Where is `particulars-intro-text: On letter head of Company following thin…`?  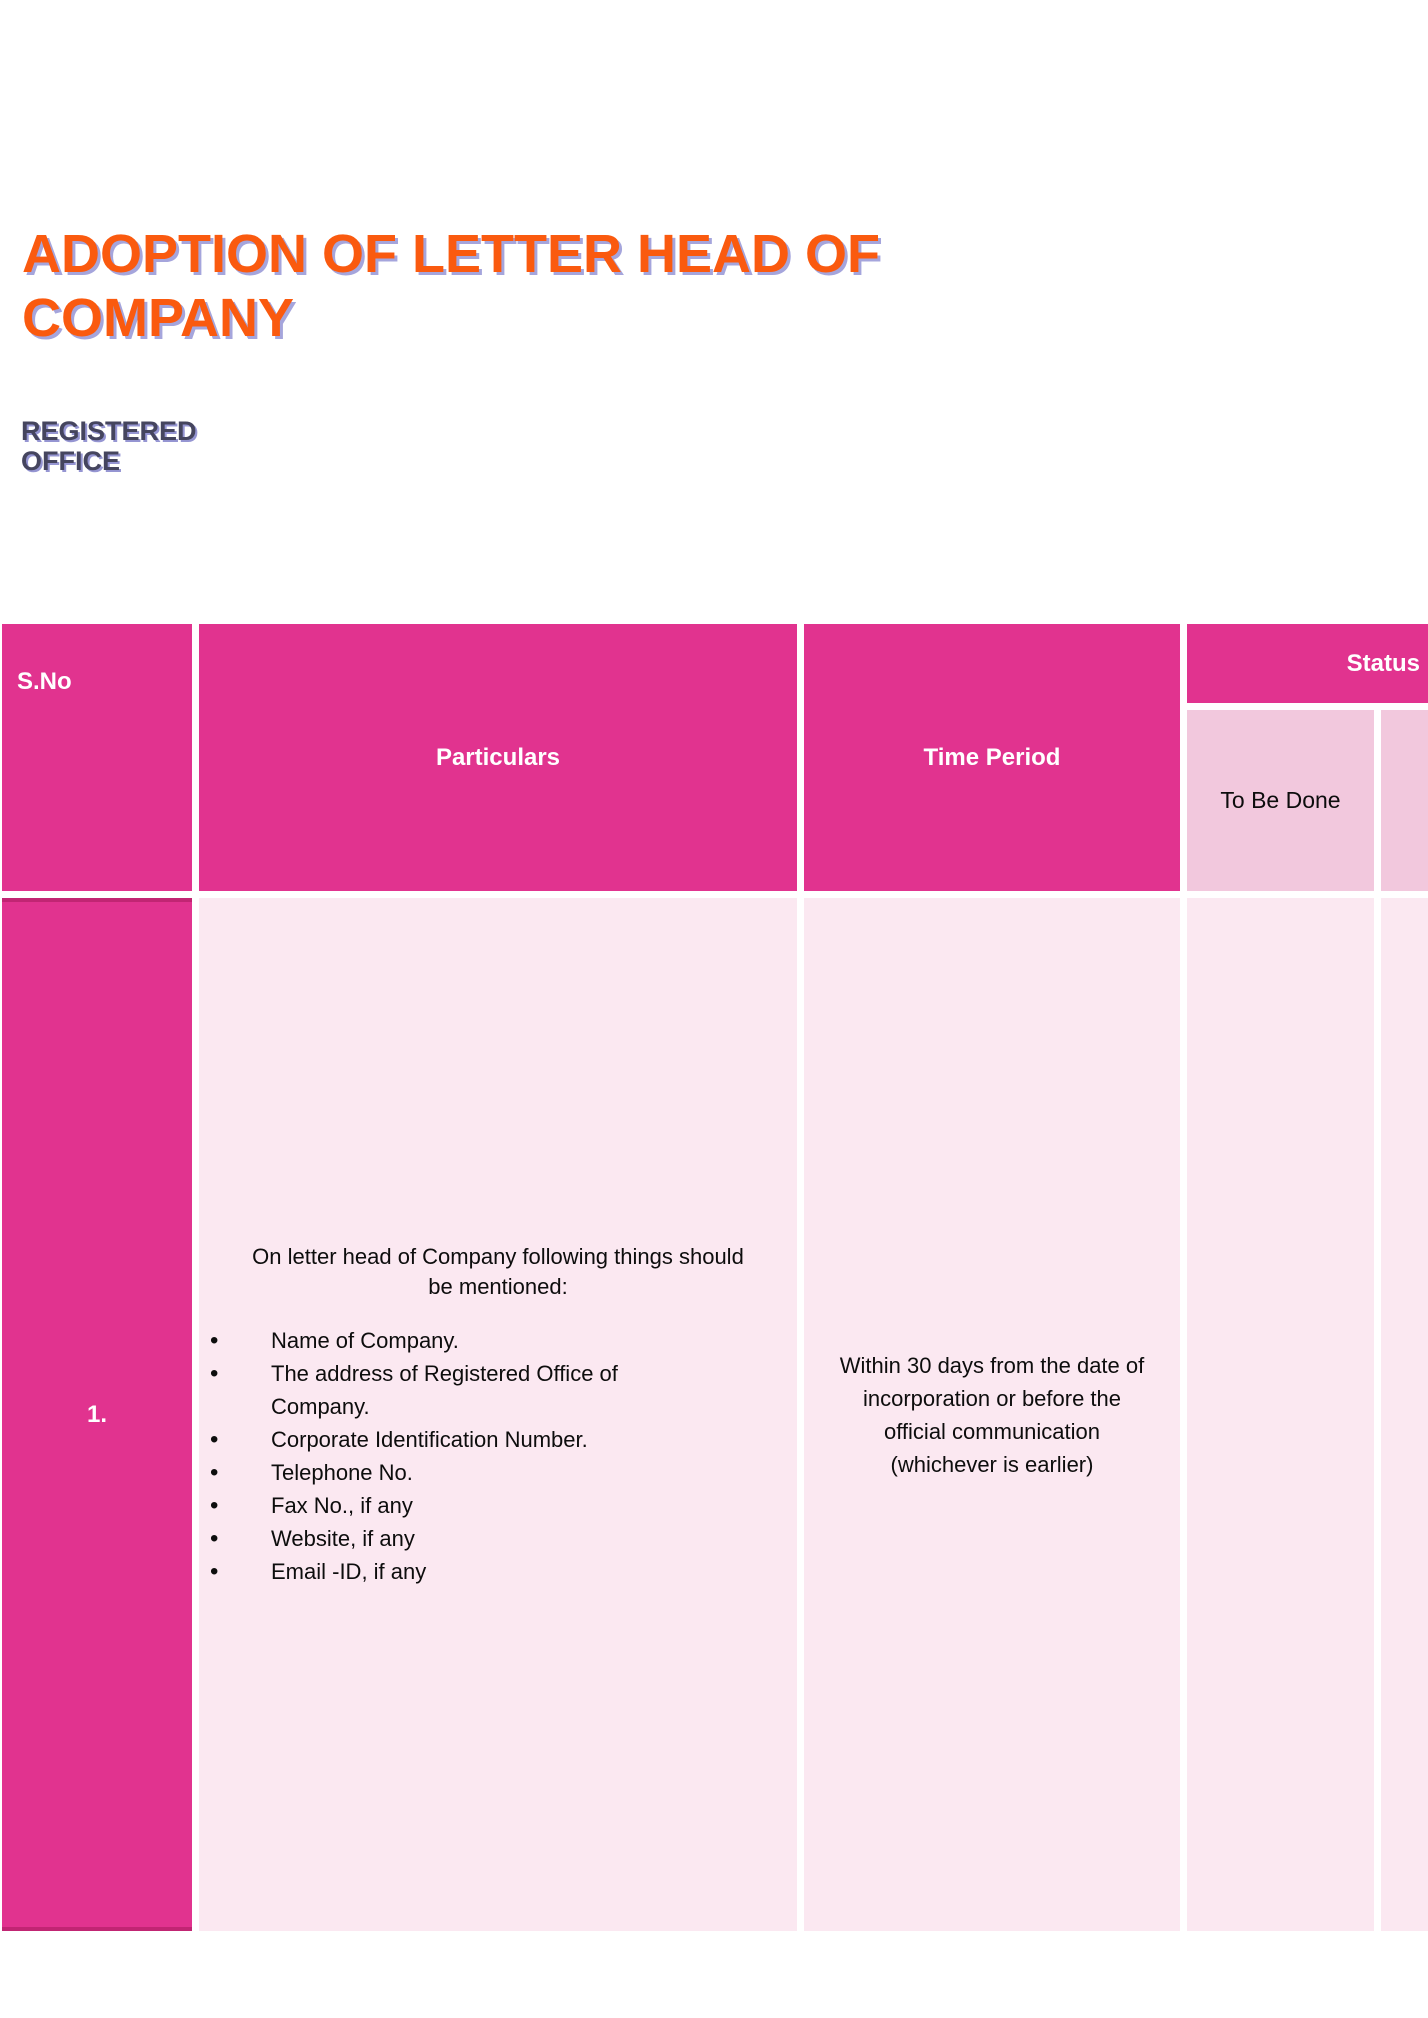
particulars-intro-text: On letter head of Company following thin… is located at coordinates (498, 1271).